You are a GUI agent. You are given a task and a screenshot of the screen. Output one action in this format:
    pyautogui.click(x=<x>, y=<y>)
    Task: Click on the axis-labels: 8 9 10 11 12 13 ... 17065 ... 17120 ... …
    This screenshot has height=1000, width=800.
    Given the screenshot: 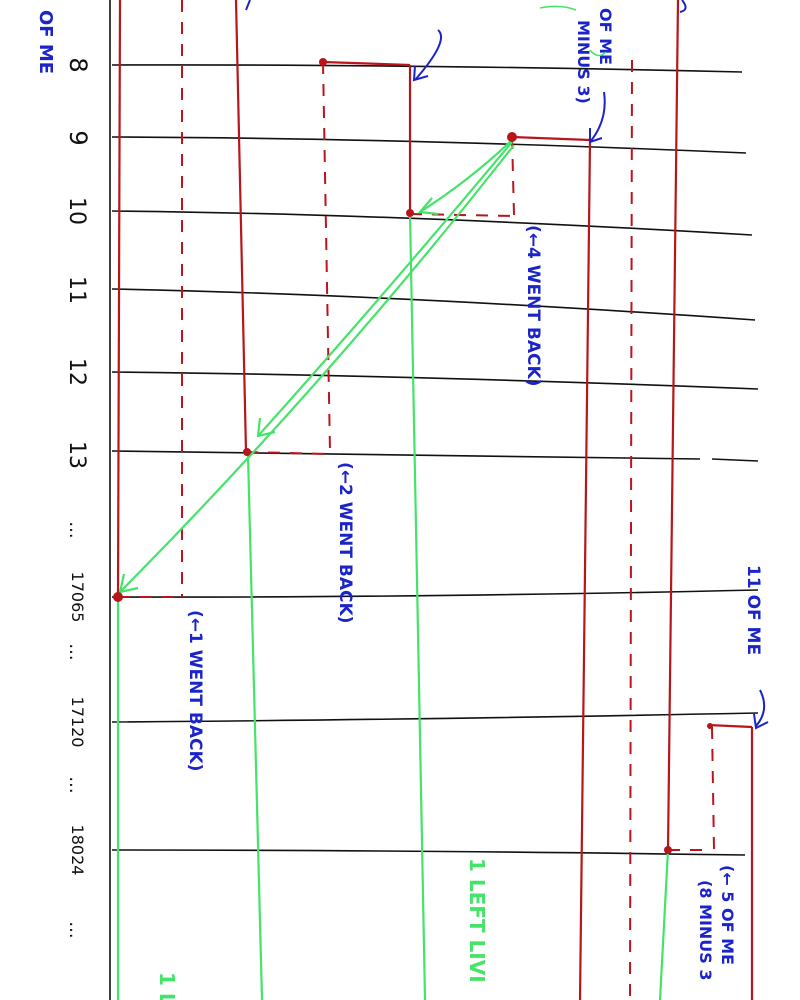 What is the action you would take?
    pyautogui.click(x=78, y=497)
    